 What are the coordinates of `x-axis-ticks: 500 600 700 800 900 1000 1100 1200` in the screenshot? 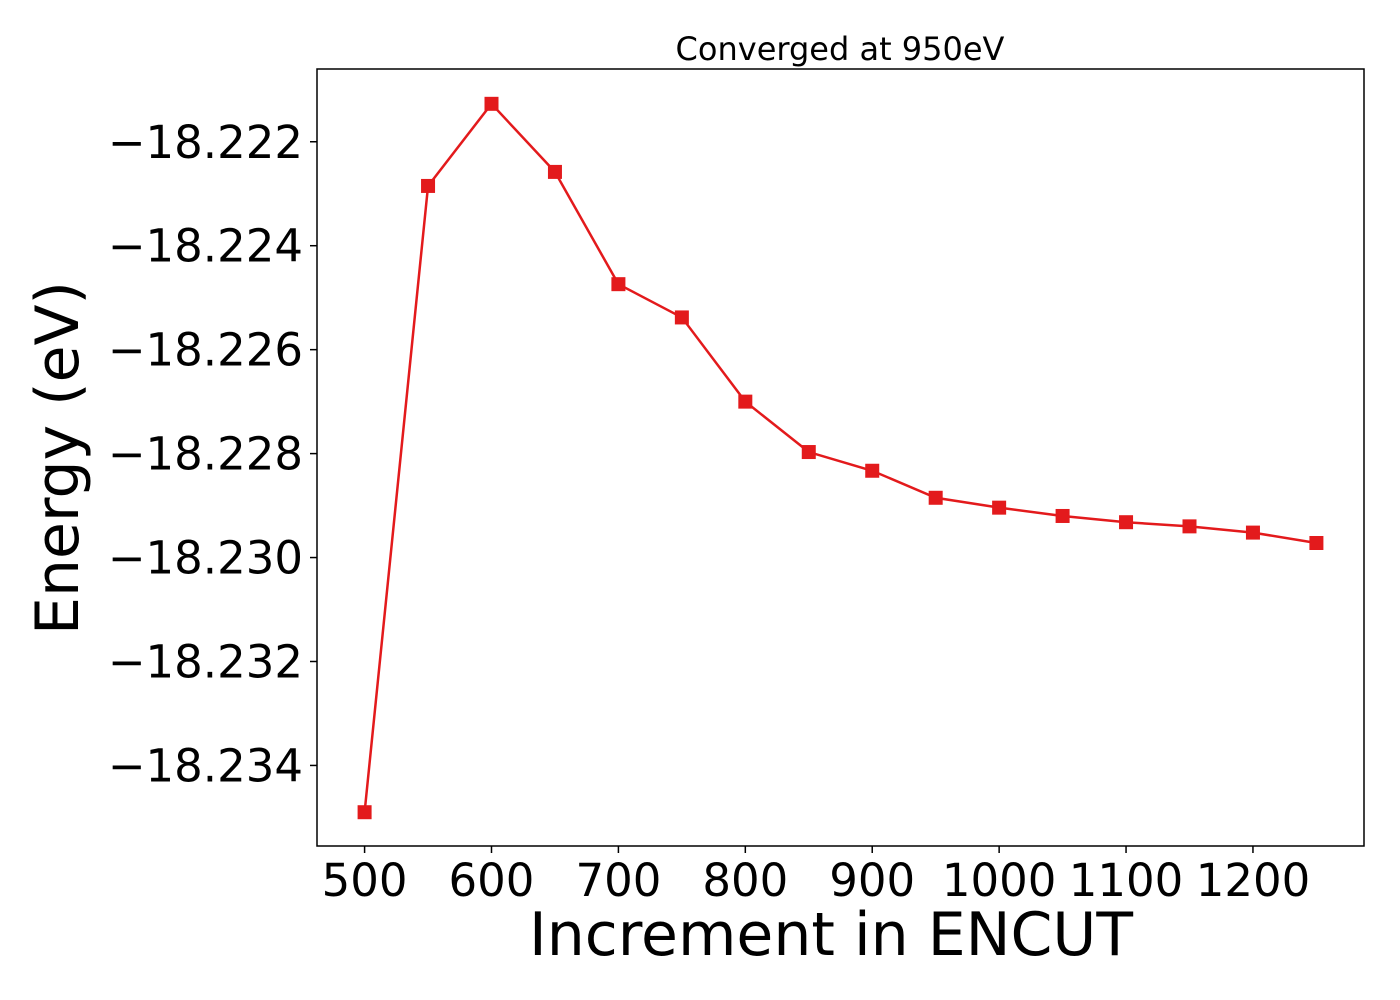 It's located at (816, 876).